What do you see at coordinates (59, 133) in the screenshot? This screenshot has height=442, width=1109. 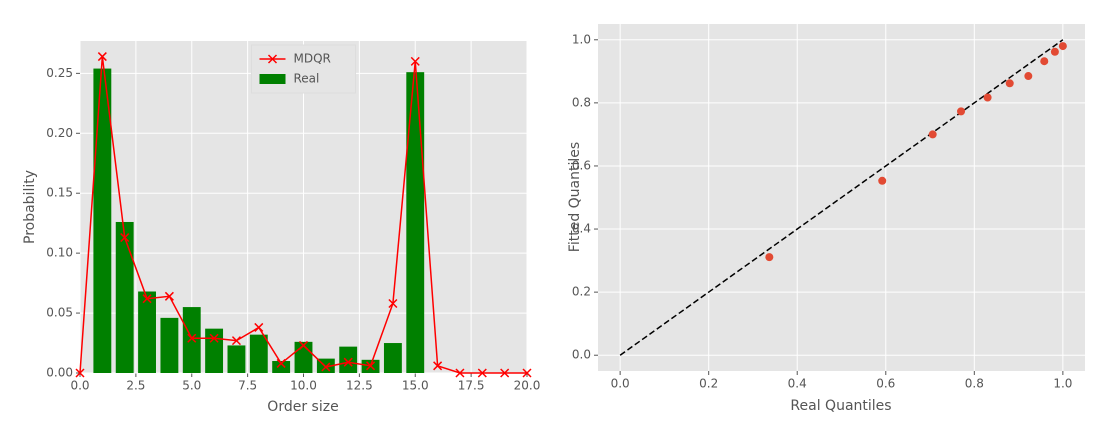 I see `y-tick-label: 0.20` at bounding box center [59, 133].